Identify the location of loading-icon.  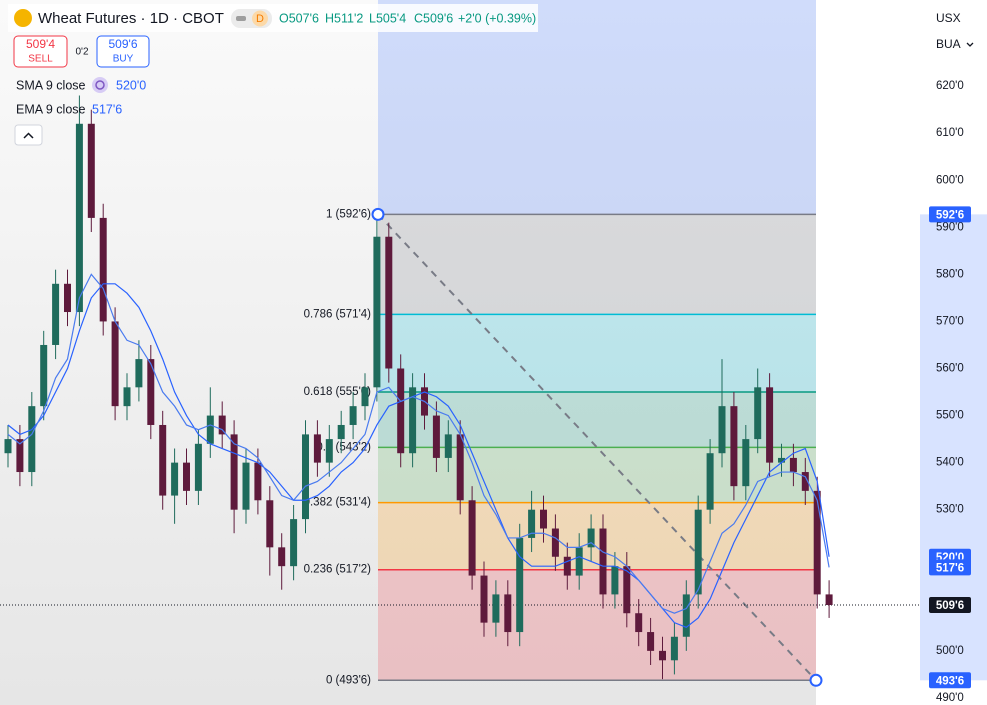
(100, 85).